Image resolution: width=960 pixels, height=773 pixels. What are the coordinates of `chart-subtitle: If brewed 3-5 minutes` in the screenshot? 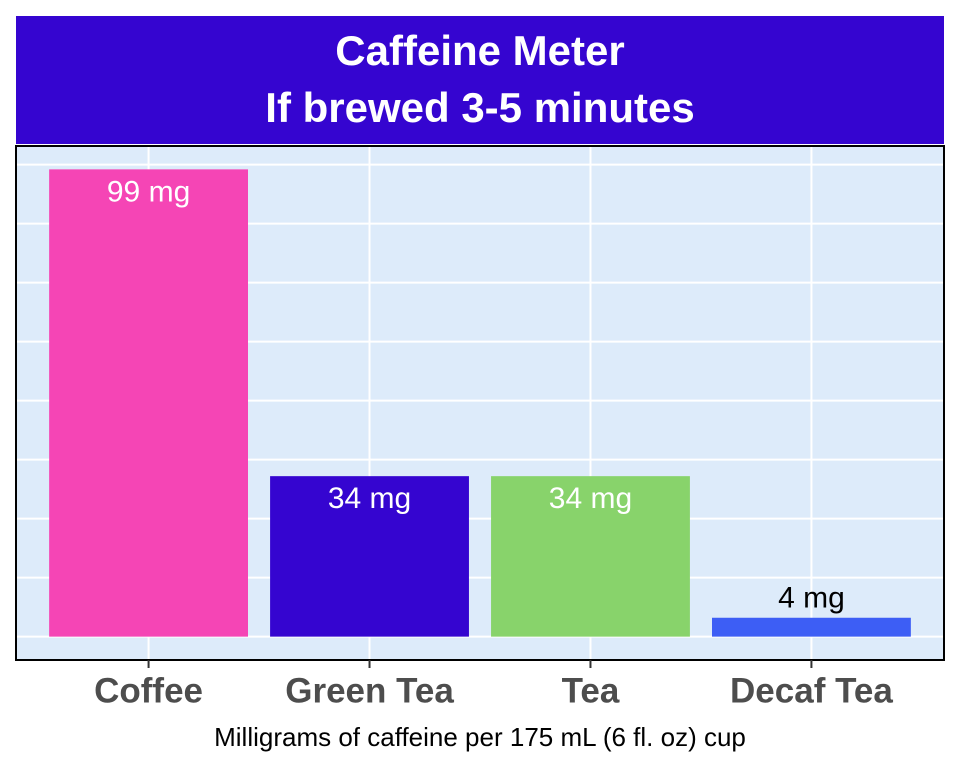 It's located at (479, 107).